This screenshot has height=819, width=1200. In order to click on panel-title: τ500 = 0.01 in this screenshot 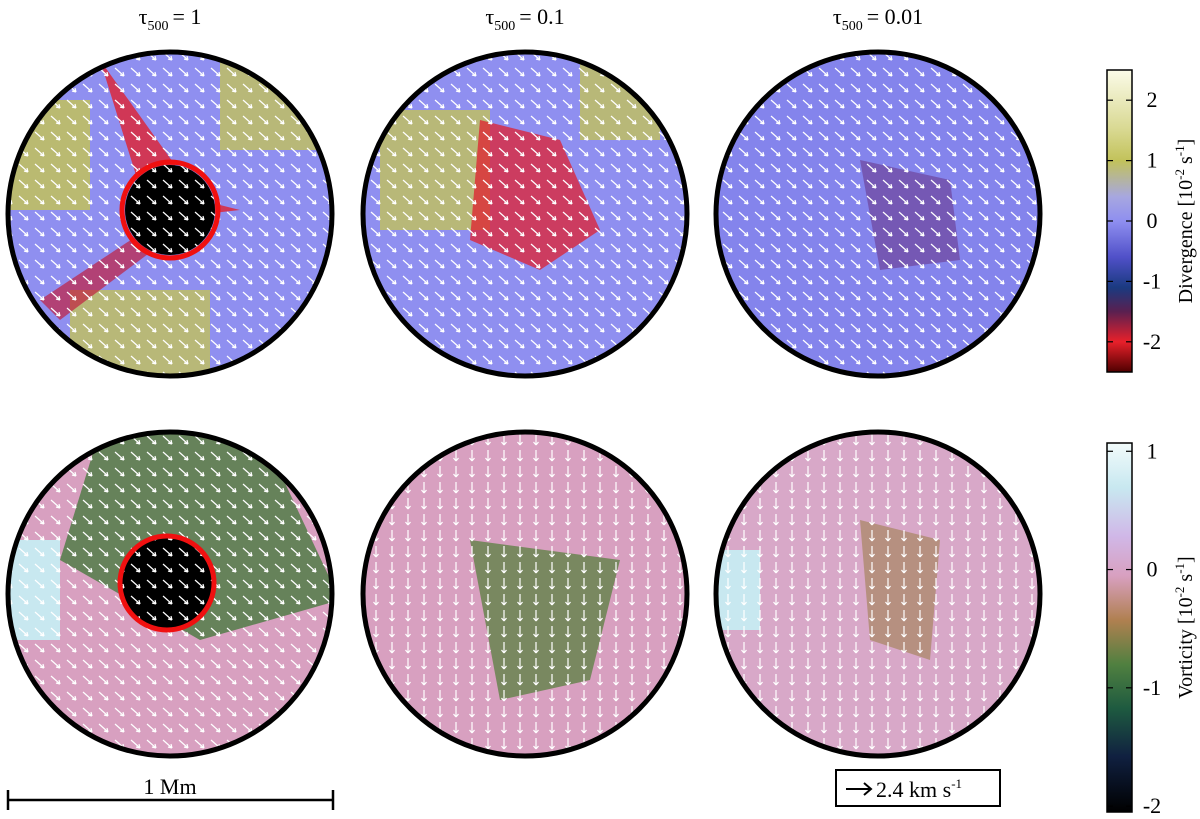, I will do `click(878, 19)`.